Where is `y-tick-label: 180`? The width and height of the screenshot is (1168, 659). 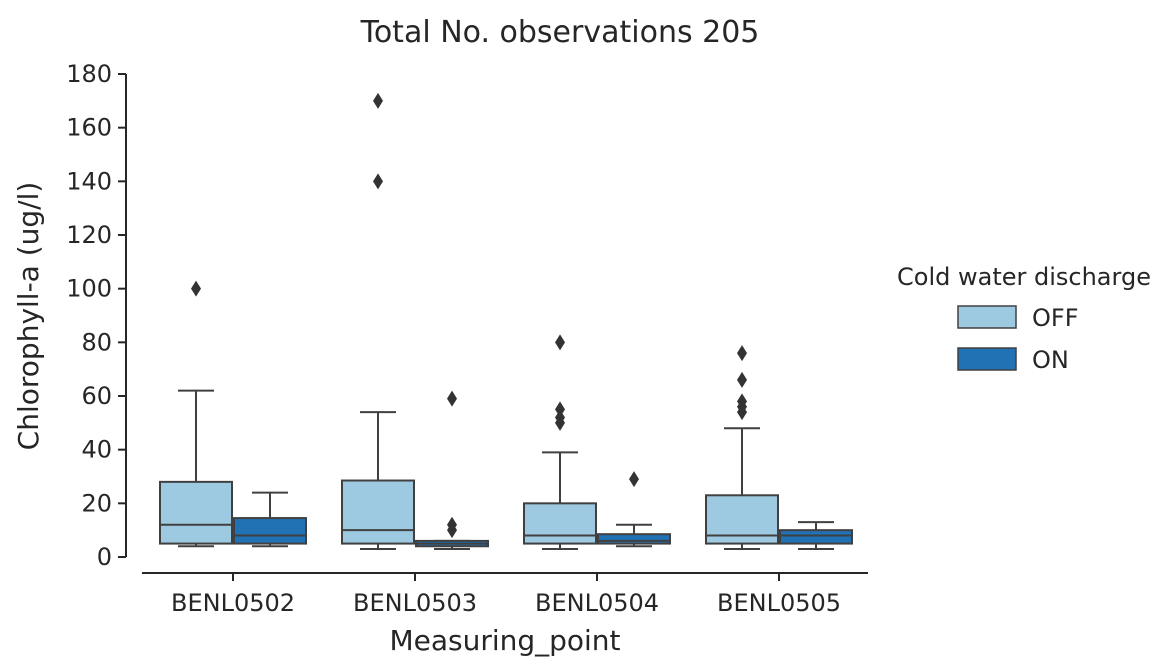 y-tick-label: 180 is located at coordinates (89, 74).